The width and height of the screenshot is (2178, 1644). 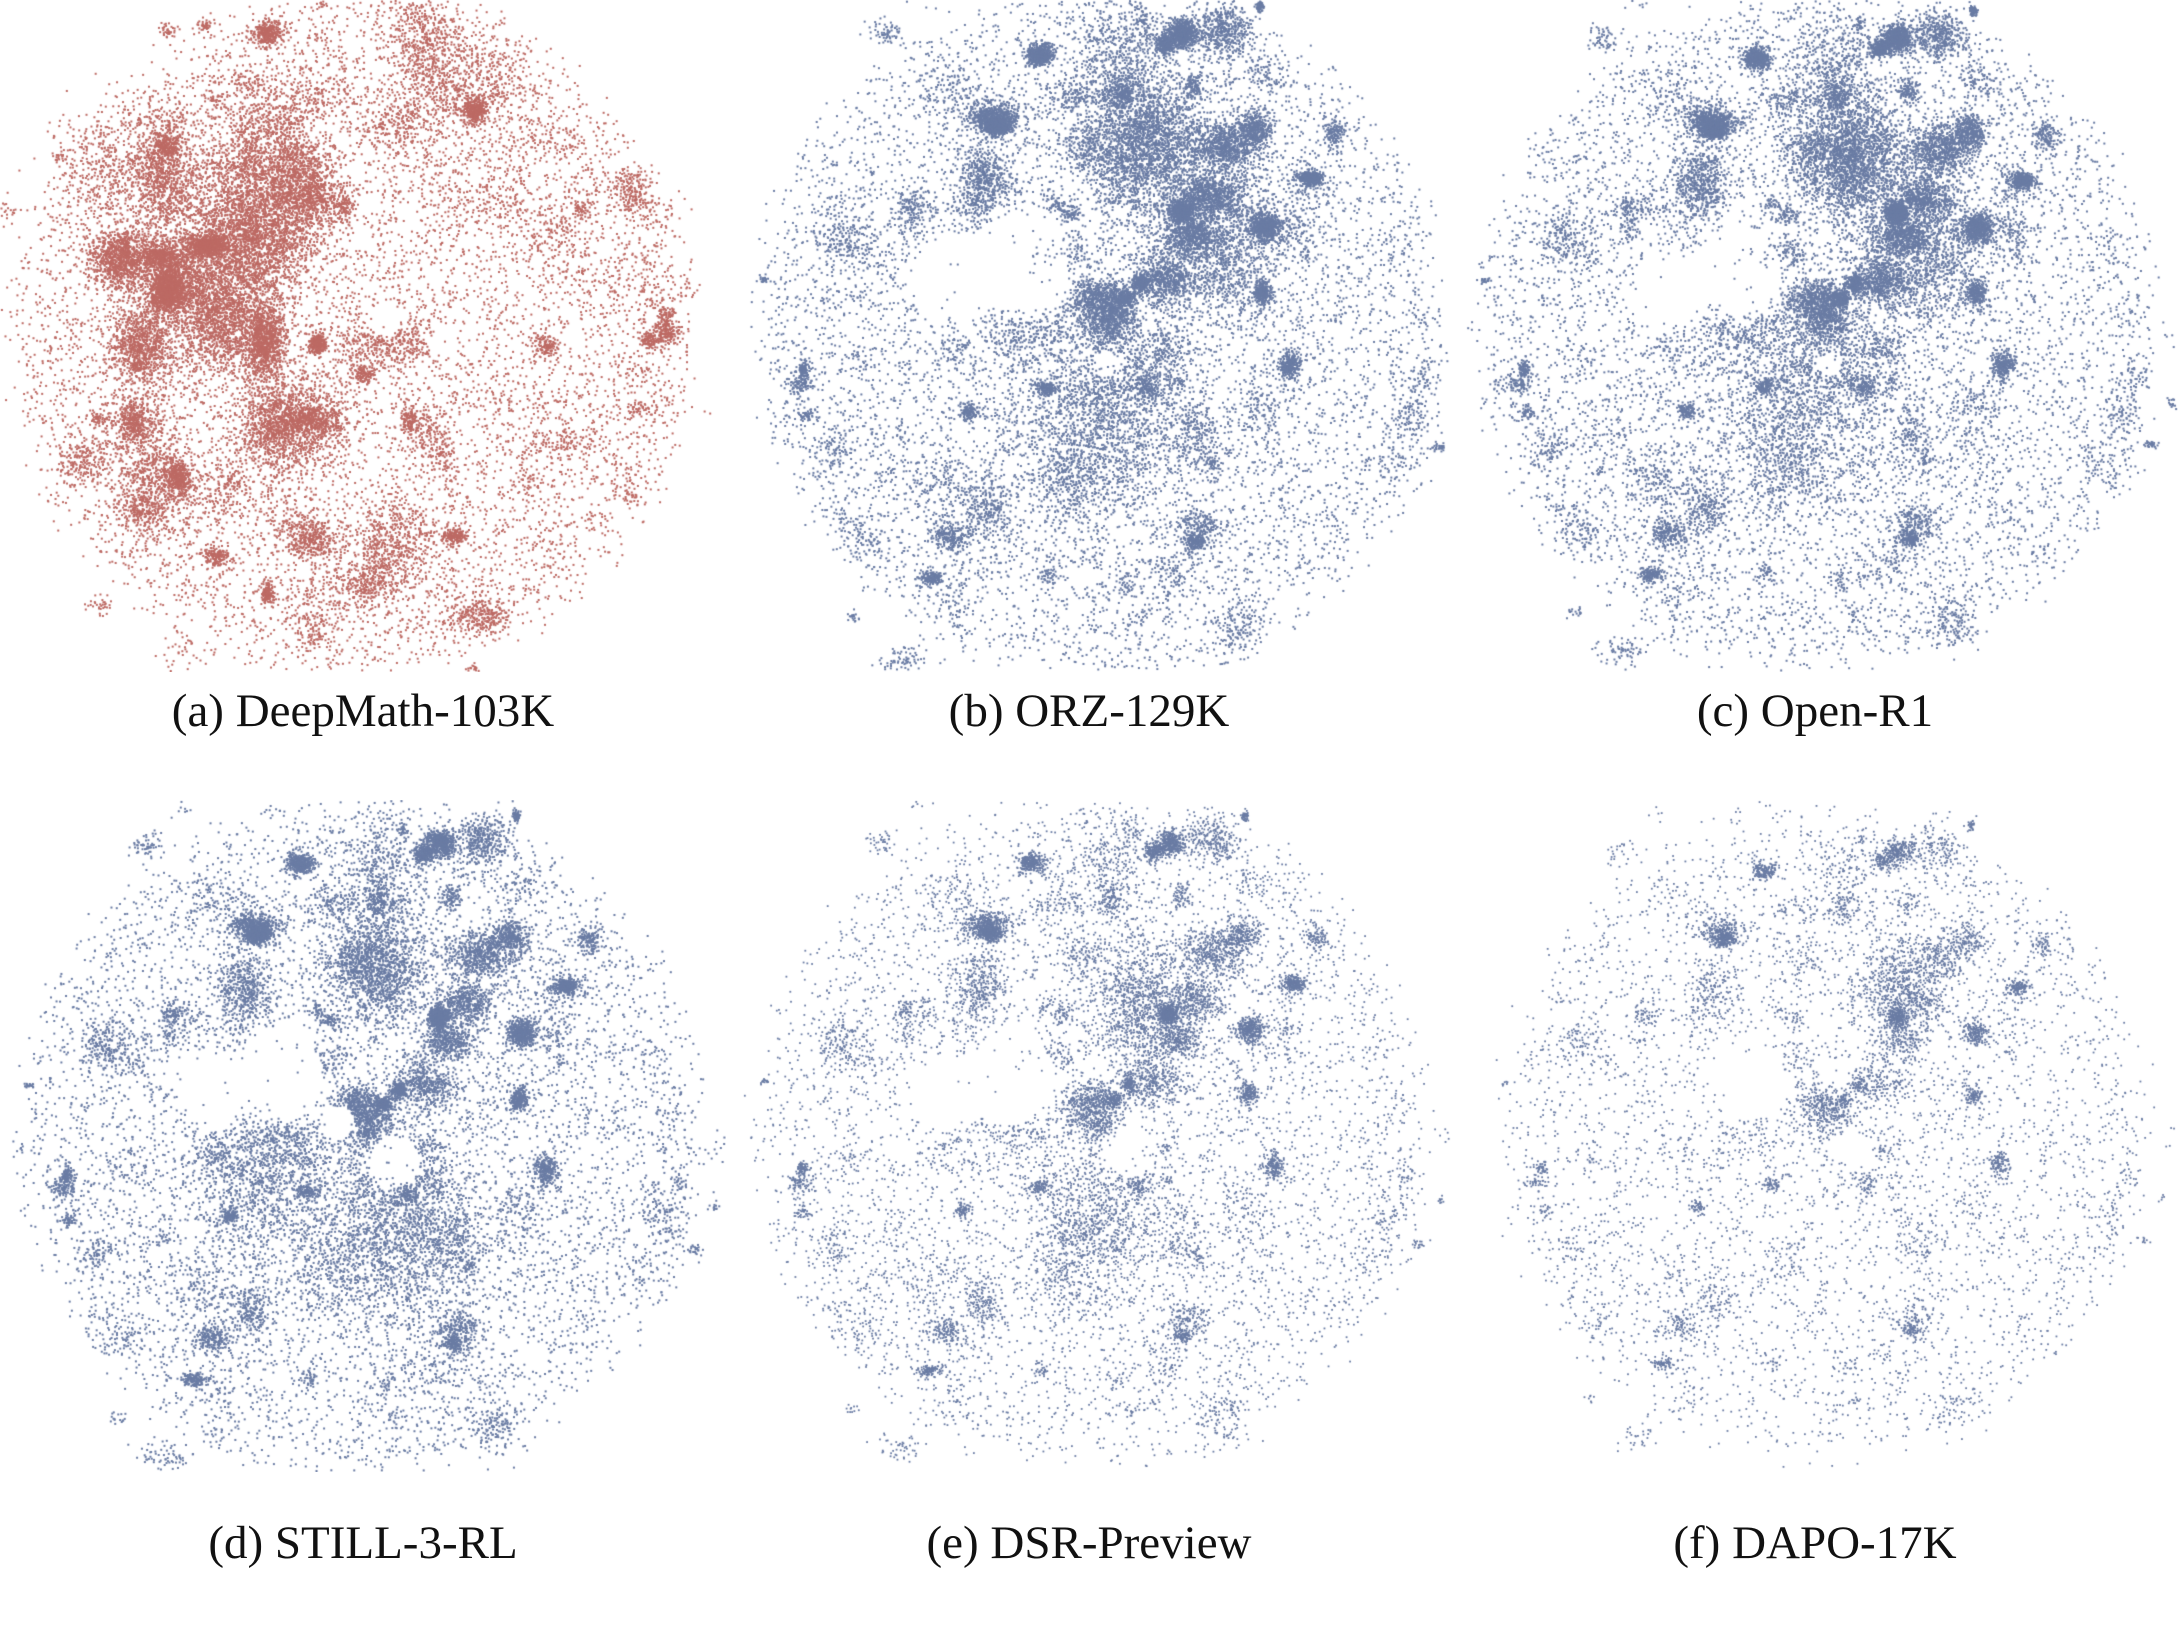 What do you see at coordinates (363, 1136) in the screenshot?
I see `scatter-canvas-still-3-rl` at bounding box center [363, 1136].